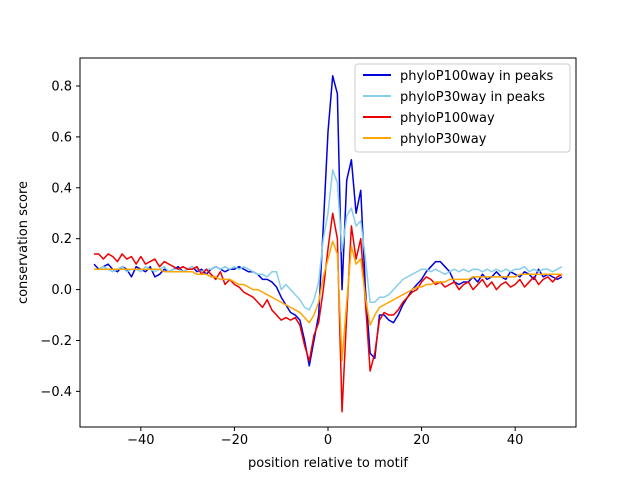  What do you see at coordinates (443, 139) in the screenshot?
I see `legend-label: phyloP30way` at bounding box center [443, 139].